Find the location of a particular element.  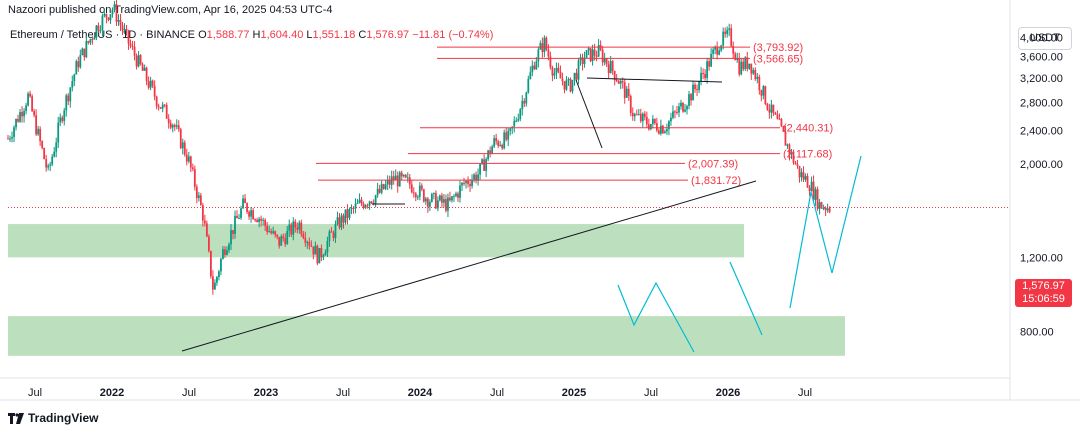

x-tick-label: 2025 is located at coordinates (574, 393).